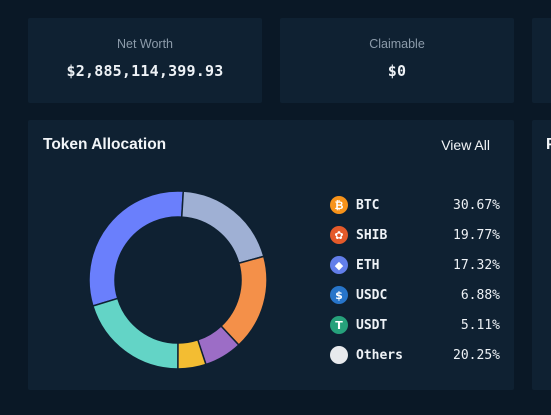 Image resolution: width=551 pixels, height=415 pixels. What do you see at coordinates (339, 355) in the screenshot?
I see `others-icon` at bounding box center [339, 355].